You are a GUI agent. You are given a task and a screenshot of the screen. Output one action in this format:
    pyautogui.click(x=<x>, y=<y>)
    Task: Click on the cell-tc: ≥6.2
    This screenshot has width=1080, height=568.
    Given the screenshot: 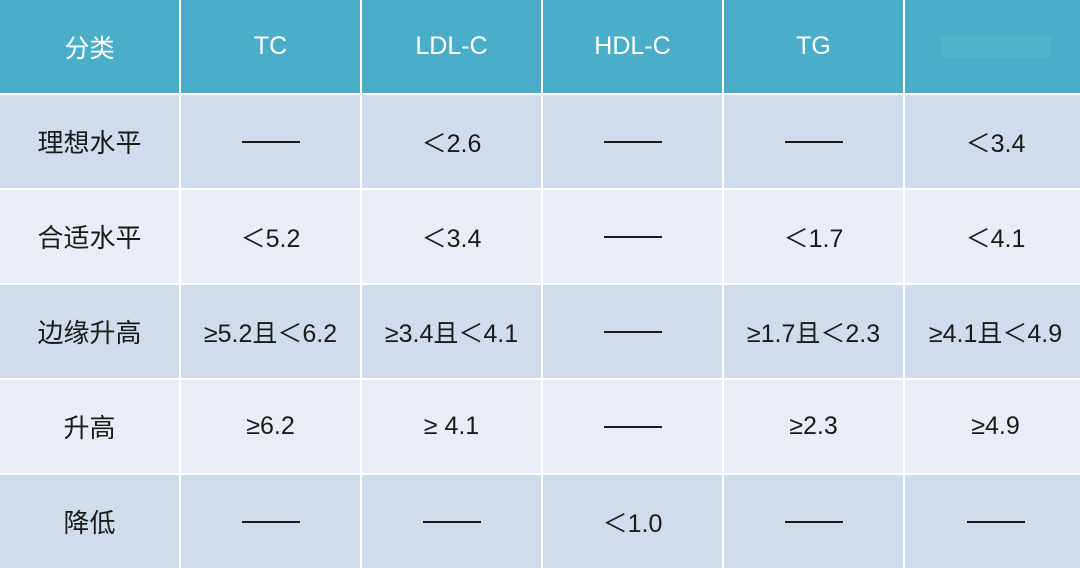 What is the action you would take?
    pyautogui.click(x=270, y=426)
    